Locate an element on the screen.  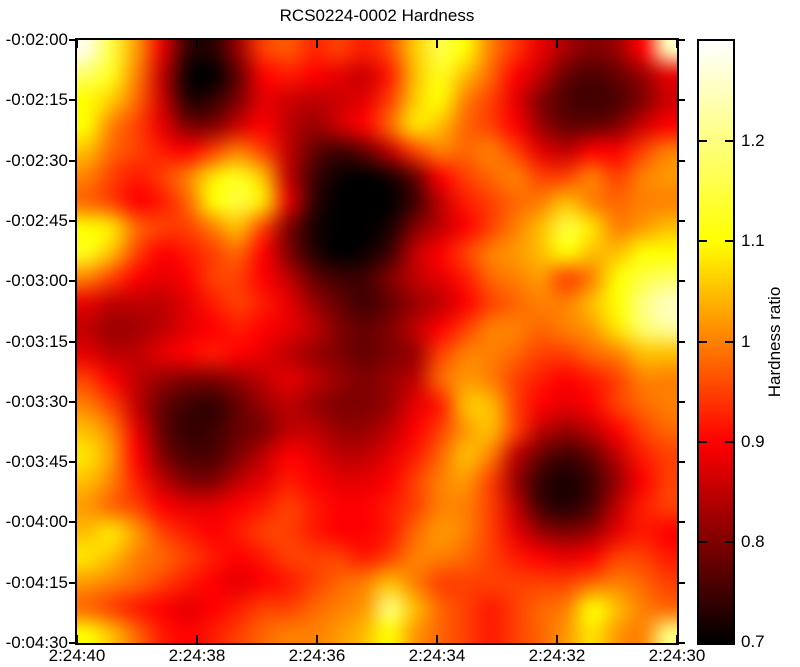
y-tick-label: -0:03:00 is located at coordinates (36, 281).